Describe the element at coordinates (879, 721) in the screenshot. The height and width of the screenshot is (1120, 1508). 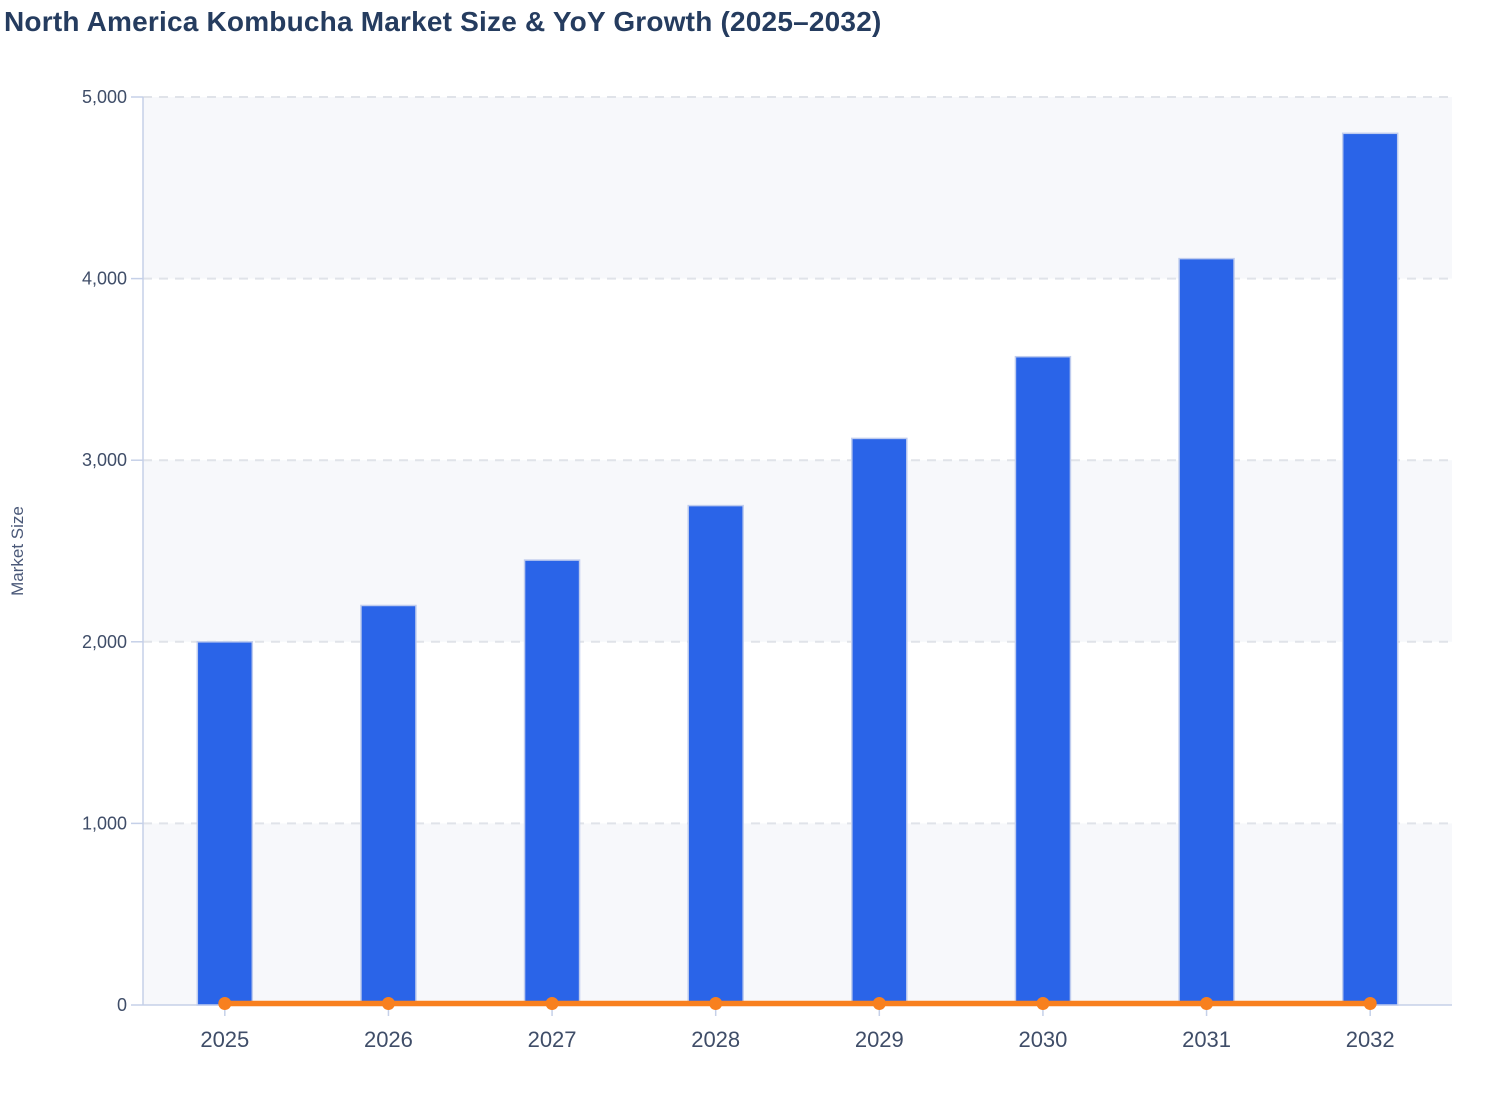
I see `bar-2029` at that location.